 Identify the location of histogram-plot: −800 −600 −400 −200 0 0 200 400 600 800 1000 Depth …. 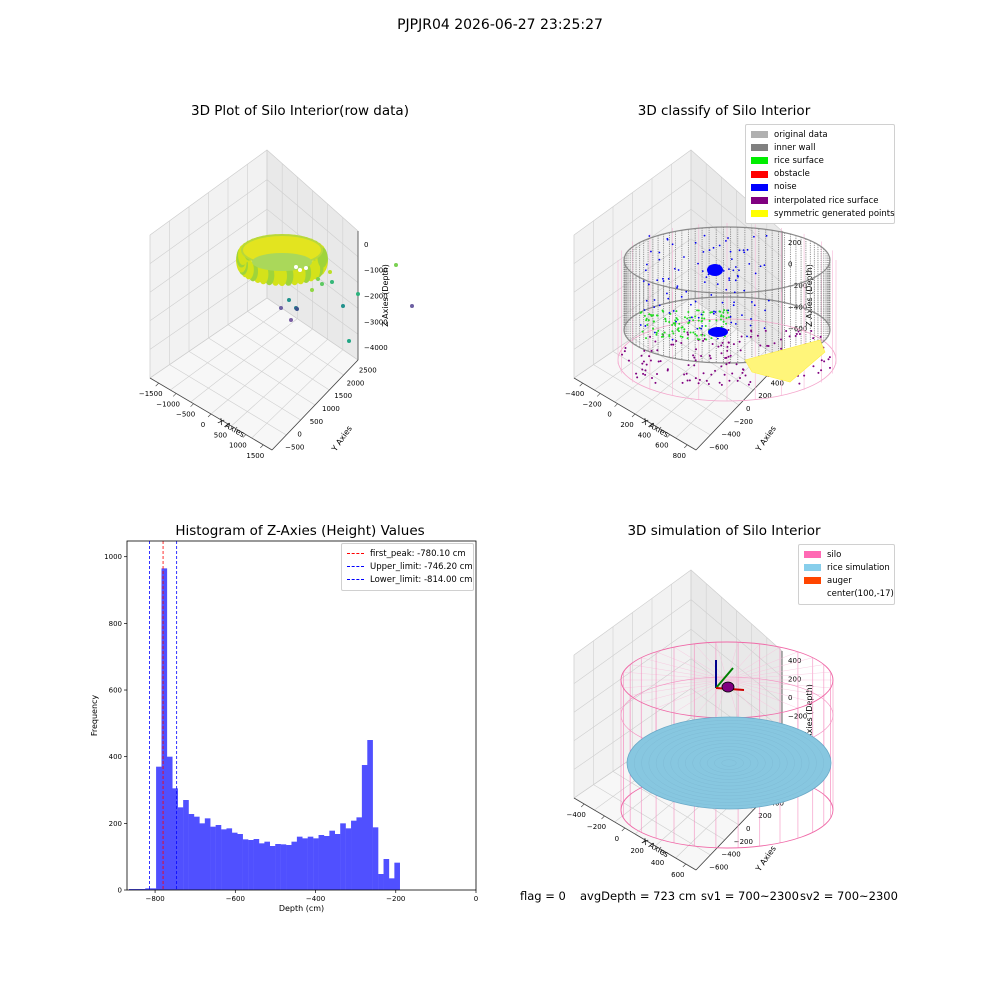
(284, 726).